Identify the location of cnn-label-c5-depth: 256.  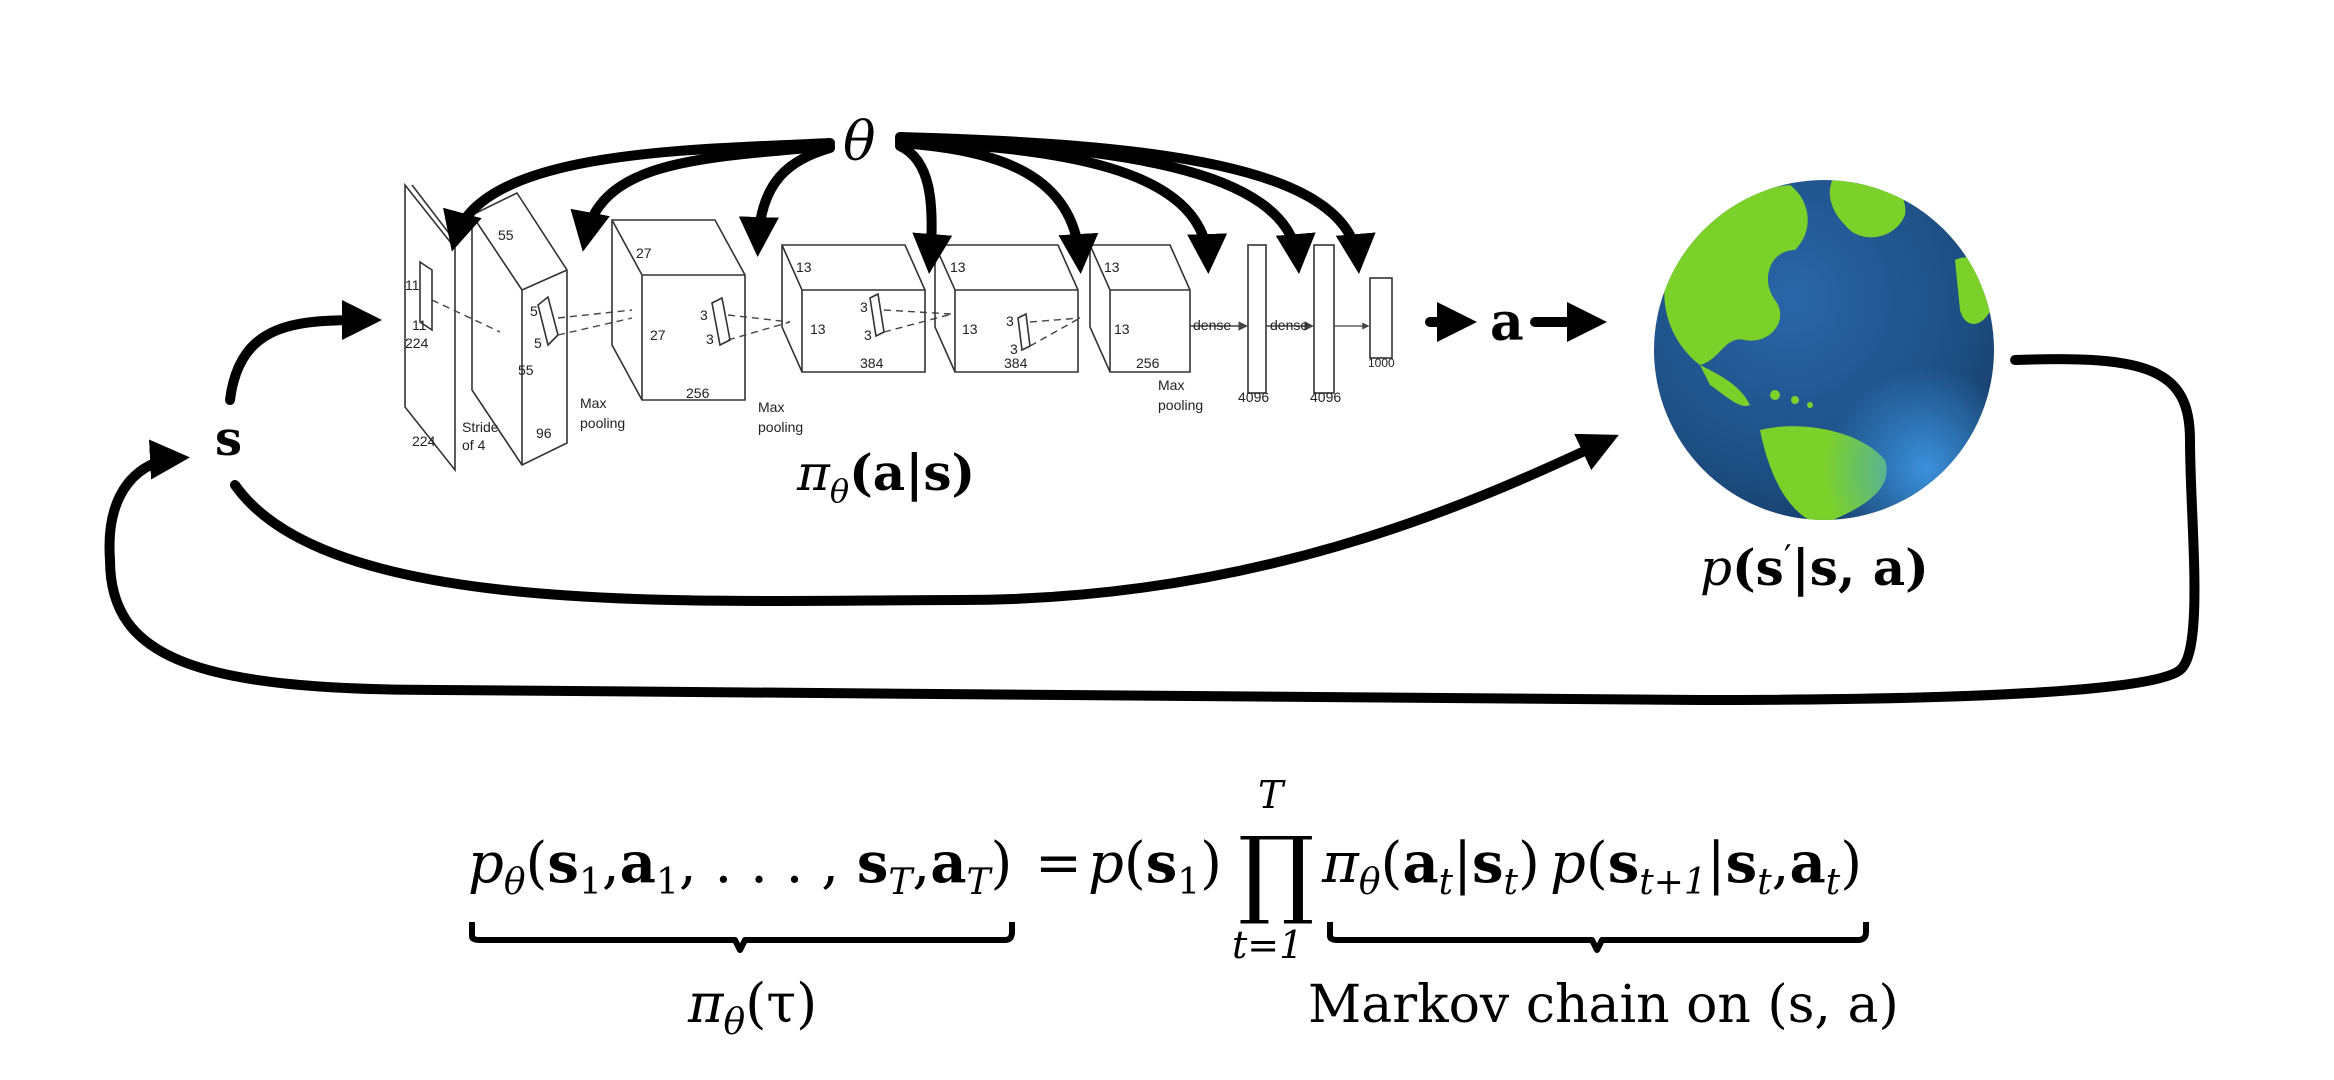
(1148, 363).